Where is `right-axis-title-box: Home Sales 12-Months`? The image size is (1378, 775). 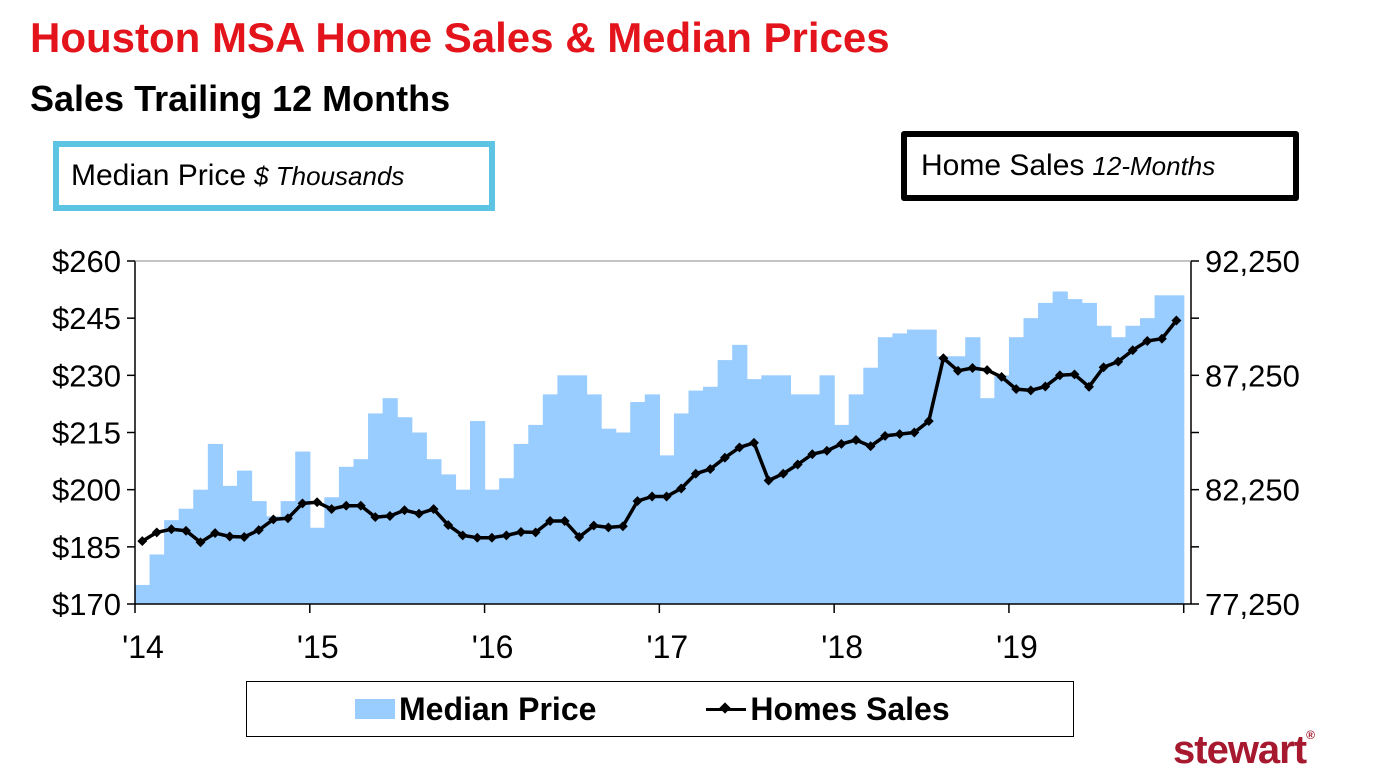
right-axis-title-box: Home Sales 12-Months is located at coordinates (1100, 166).